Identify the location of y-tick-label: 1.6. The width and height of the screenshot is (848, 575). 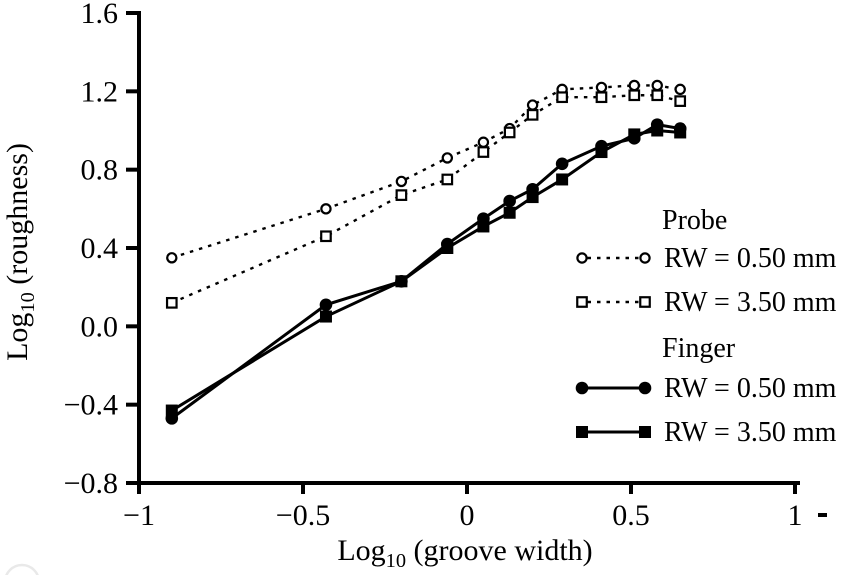
(100, 15).